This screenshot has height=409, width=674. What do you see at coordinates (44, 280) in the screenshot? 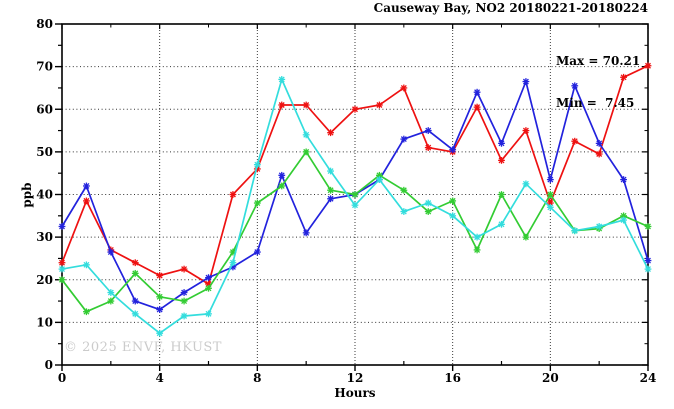
I see `y-axis-tick-label: 20` at bounding box center [44, 280].